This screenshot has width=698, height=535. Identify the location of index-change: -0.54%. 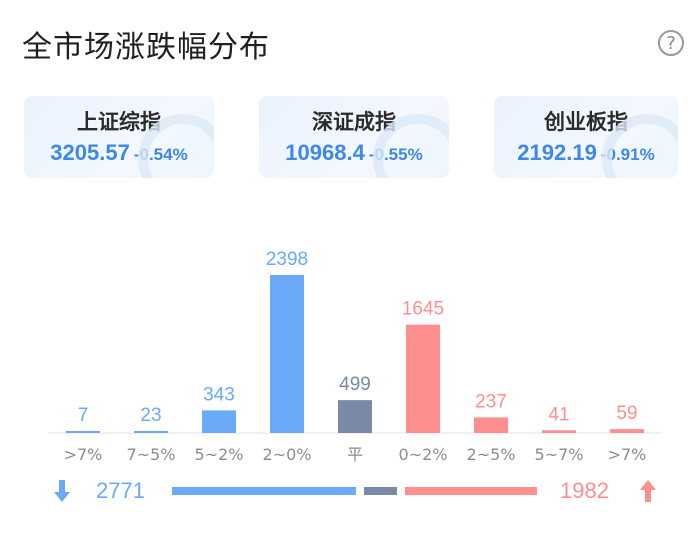
(160, 154).